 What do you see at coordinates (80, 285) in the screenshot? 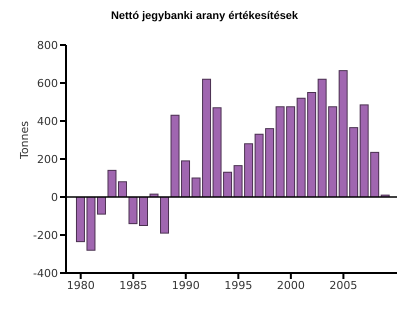
I see `x-tick-label: 1980` at bounding box center [80, 285].